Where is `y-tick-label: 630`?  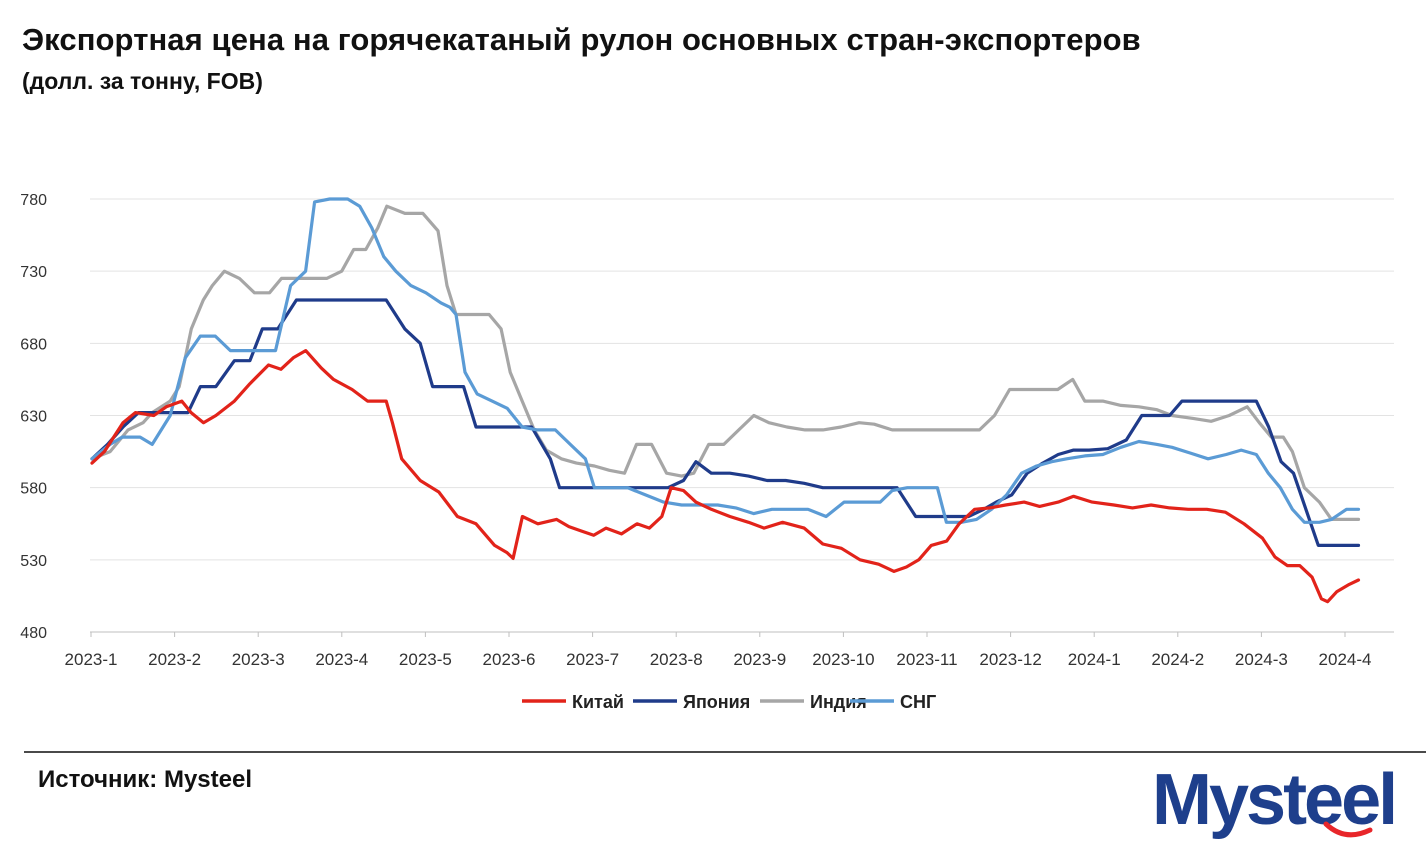
y-tick-label: 630 is located at coordinates (33, 417).